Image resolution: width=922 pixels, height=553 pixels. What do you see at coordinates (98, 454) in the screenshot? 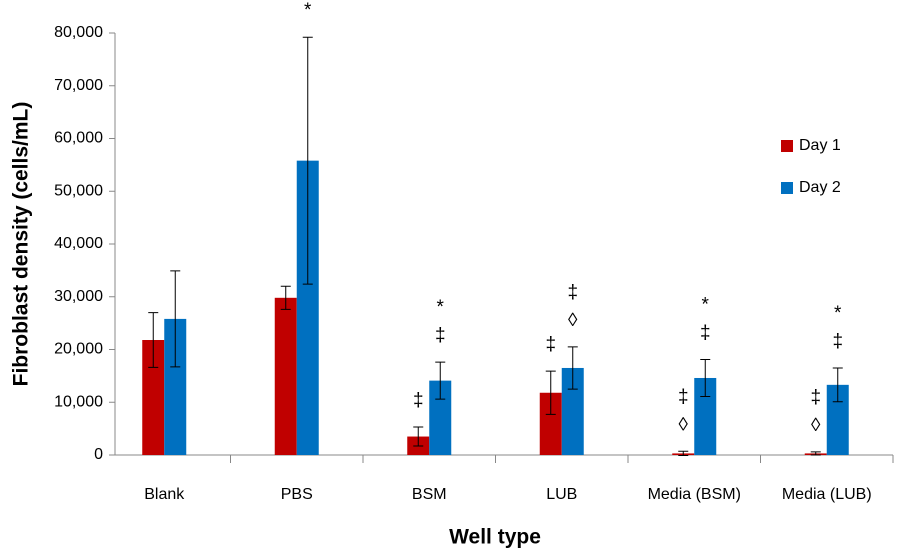
I see `y-tick-label: 0` at bounding box center [98, 454].